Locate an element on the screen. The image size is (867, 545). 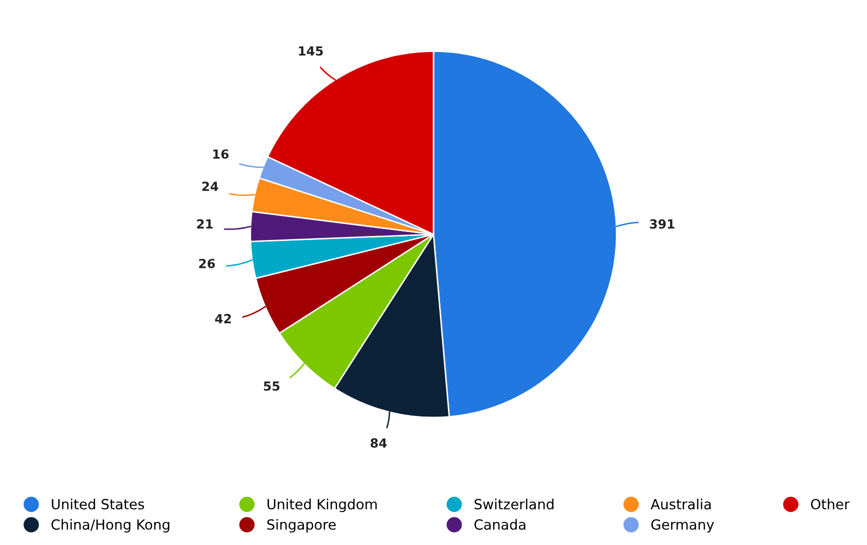
legend-label: United States is located at coordinates (98, 504).